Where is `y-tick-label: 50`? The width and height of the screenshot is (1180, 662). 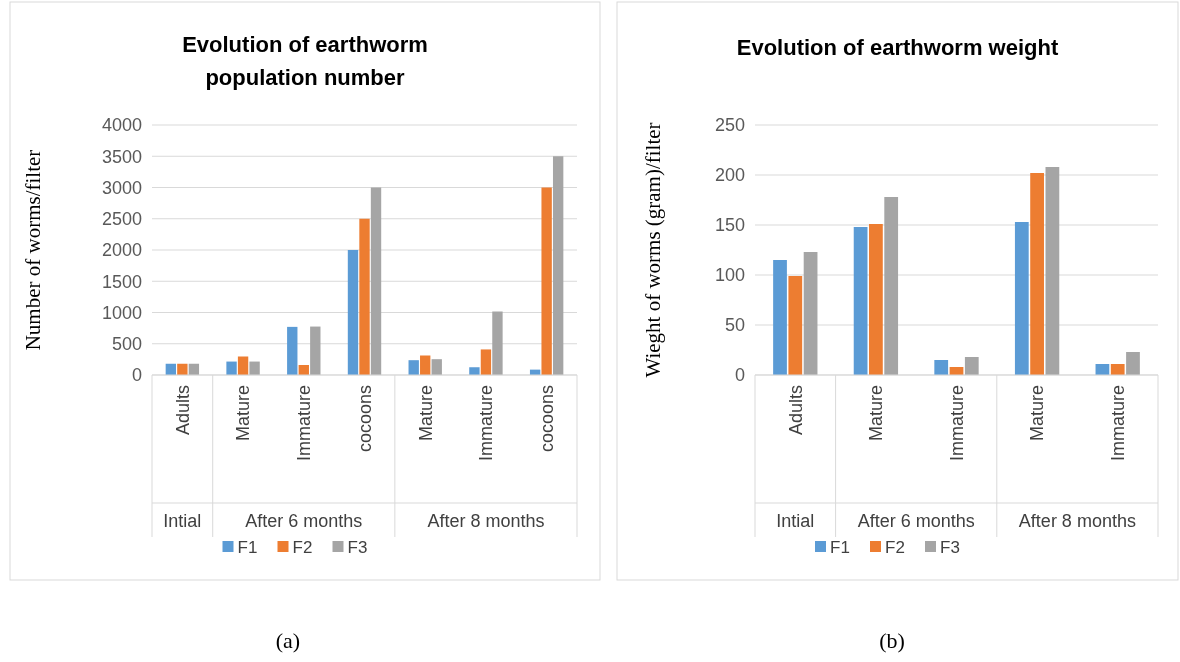
y-tick-label: 50 is located at coordinates (734, 325).